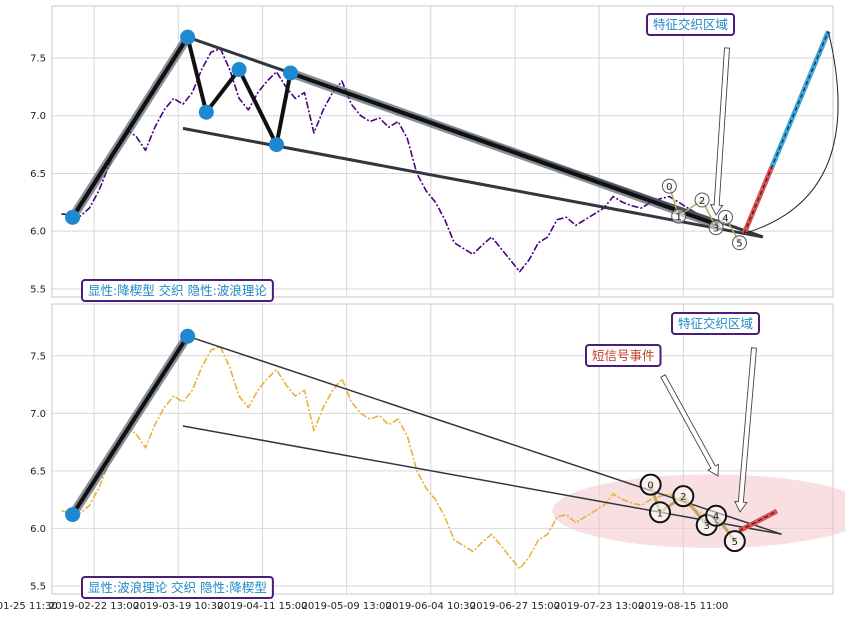 Image resolution: width=845 pixels, height=617 pixels. I want to click on projection-arc, so click(791, 132).